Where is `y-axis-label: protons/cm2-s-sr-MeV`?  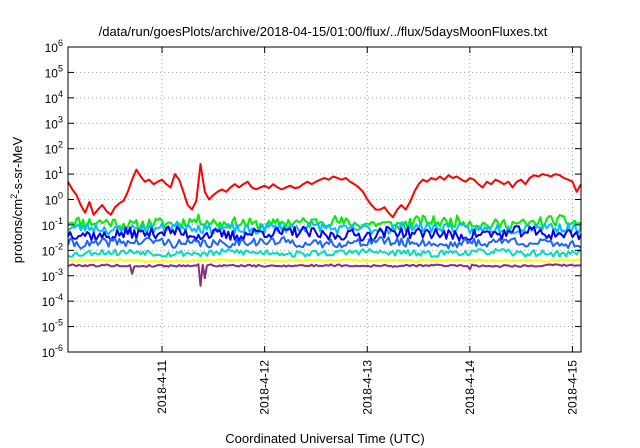
y-axis-label: protons/cm2-s-sr-MeV is located at coordinates (17, 199).